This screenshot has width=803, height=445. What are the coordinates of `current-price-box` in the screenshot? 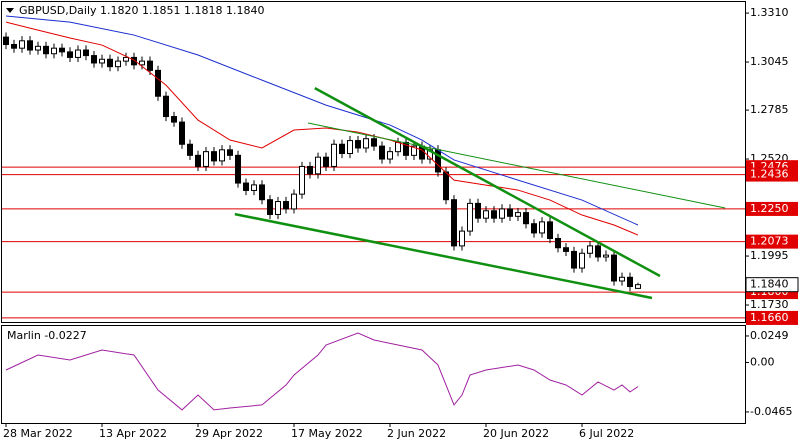 It's located at (772, 285).